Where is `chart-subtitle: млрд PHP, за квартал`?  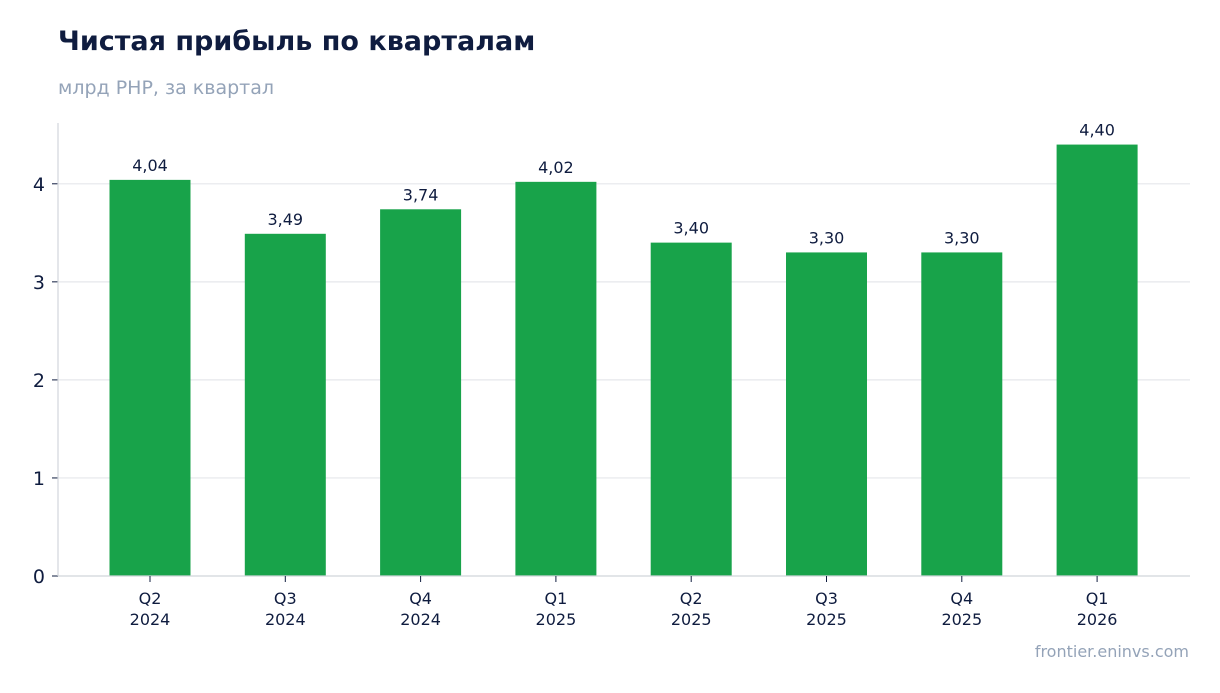 chart-subtitle: млрд PHP, за квартал is located at coordinates (166, 88).